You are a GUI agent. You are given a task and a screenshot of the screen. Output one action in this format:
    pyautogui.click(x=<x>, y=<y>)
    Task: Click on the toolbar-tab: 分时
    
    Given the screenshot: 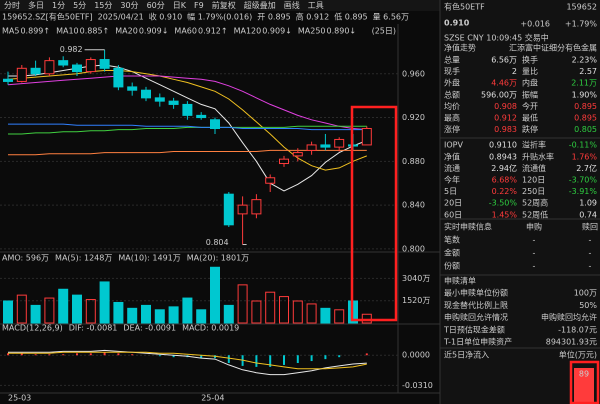 What is the action you would take?
    pyautogui.click(x=12, y=5)
    